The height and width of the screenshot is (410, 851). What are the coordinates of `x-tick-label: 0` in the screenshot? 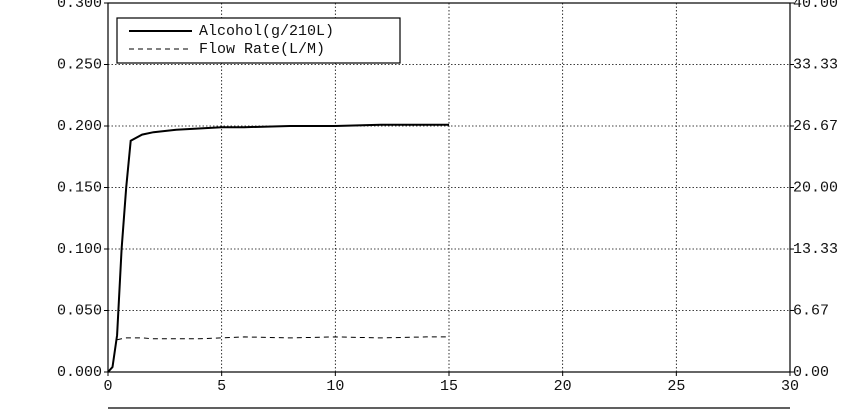 It's located at (107, 386).